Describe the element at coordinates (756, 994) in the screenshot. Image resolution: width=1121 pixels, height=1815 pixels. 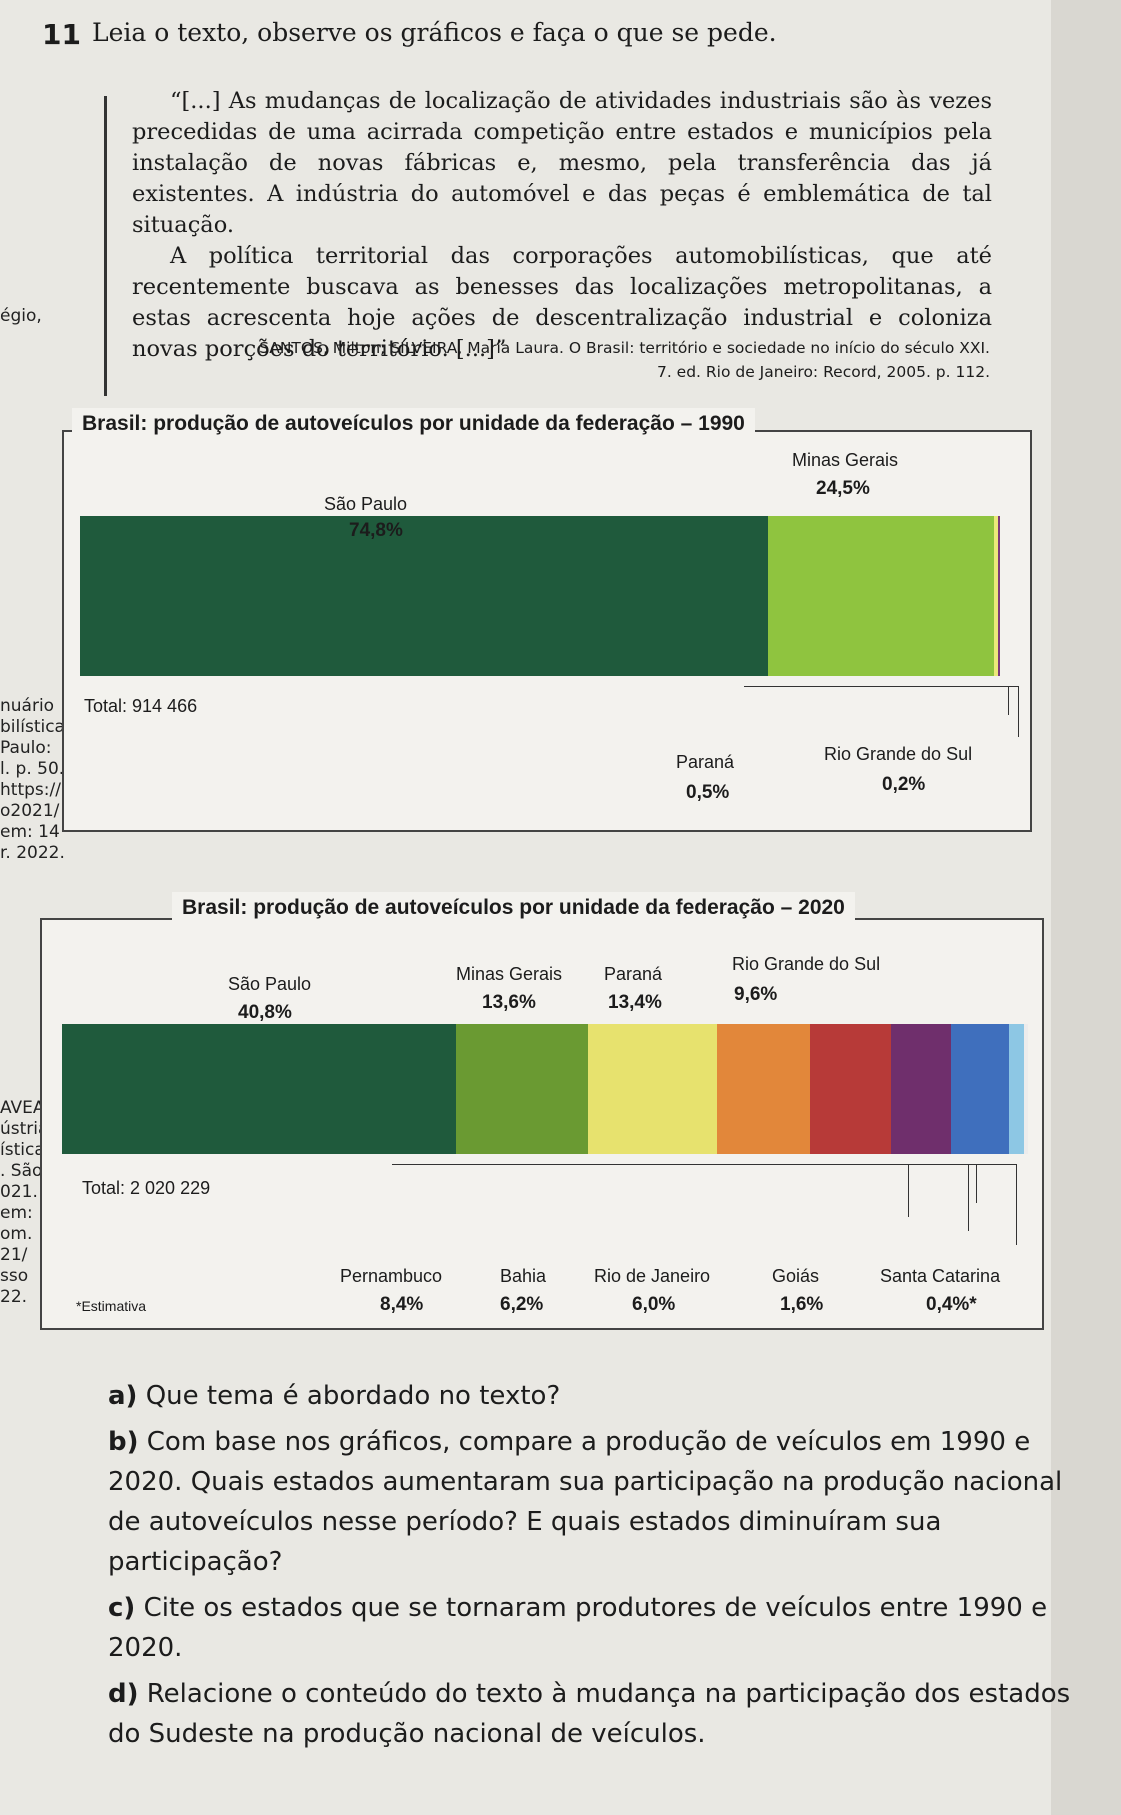
I see `chart-2020-value-rio-grande-do-sul: 9,6%` at that location.